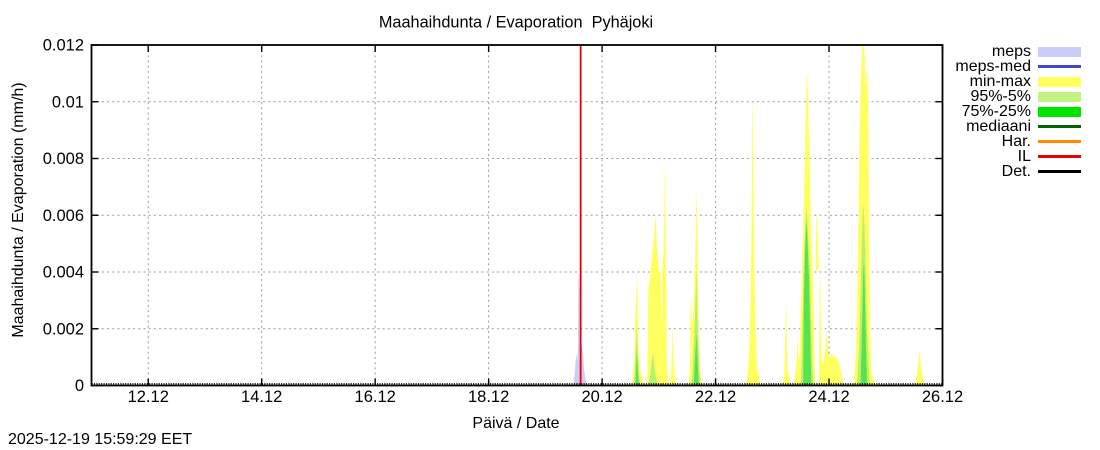  What do you see at coordinates (515, 423) in the screenshot?
I see `x-axis-label: Päivä / Date` at bounding box center [515, 423].